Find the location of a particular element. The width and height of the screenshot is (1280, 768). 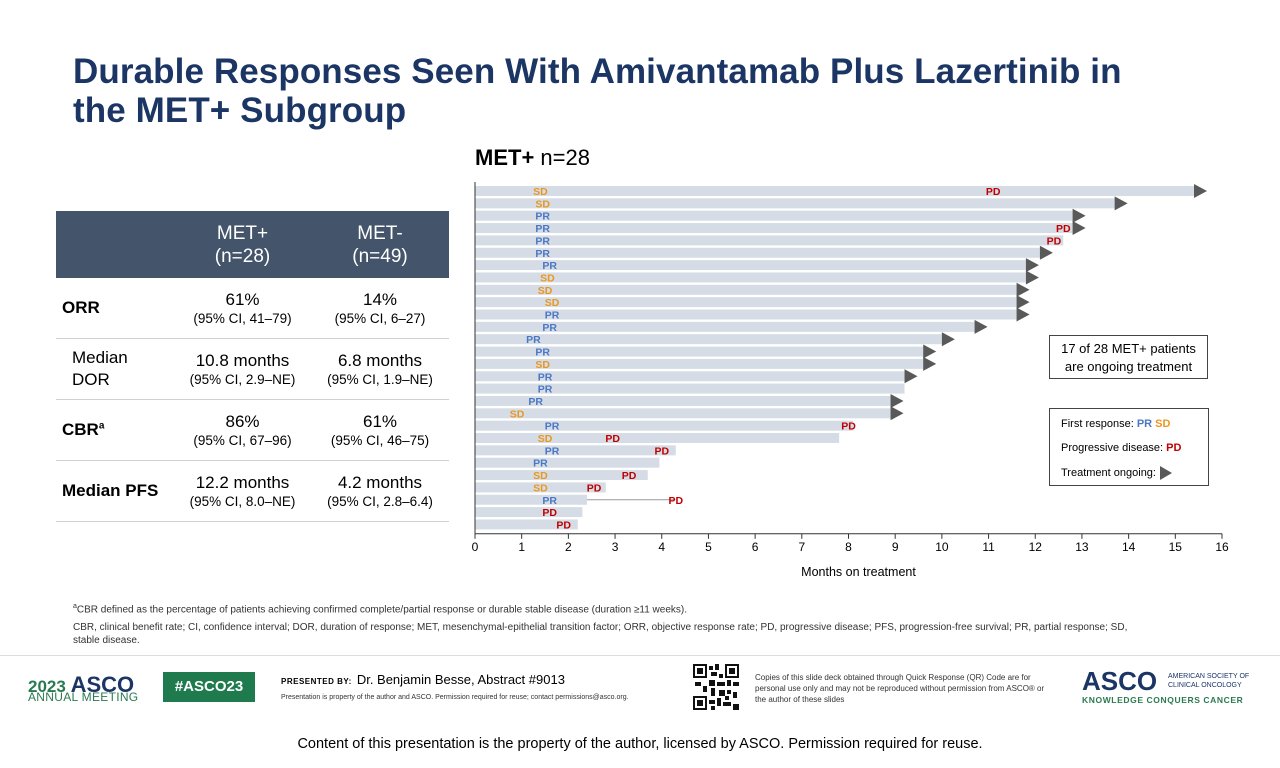

callout-line1: 17 of 28 MET+ patients is located at coordinates (1128, 348).